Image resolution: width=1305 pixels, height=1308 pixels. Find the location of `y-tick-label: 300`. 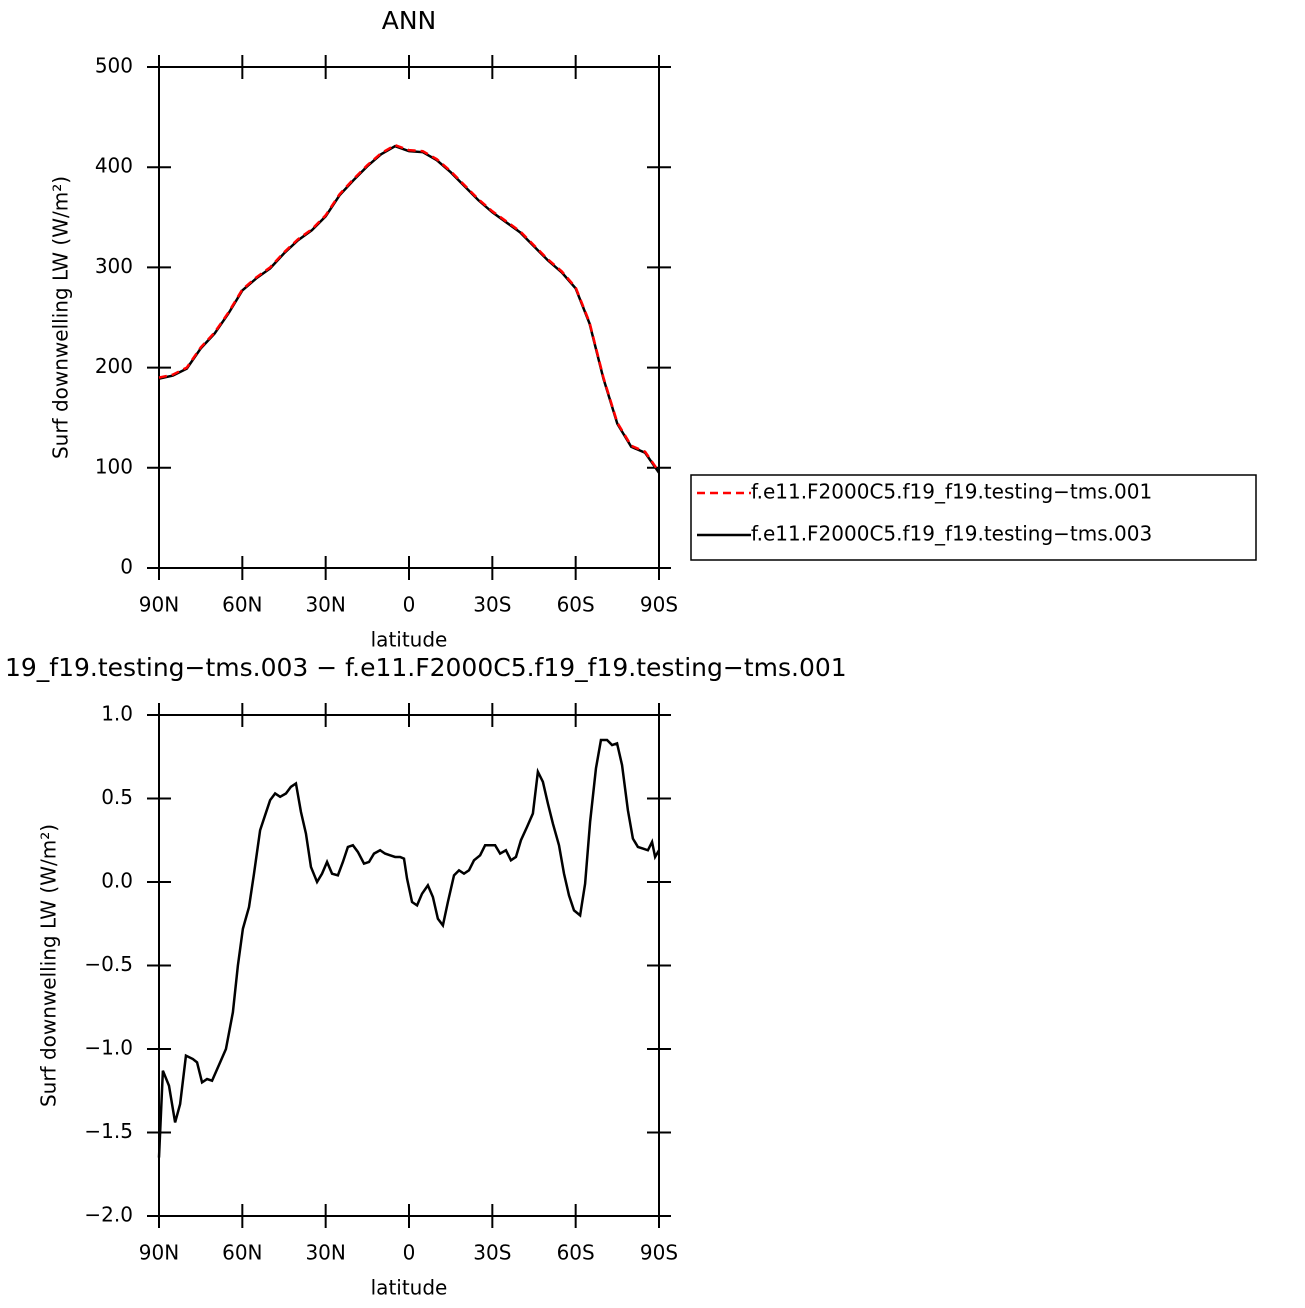

y-tick-label: 300 is located at coordinates (114, 266).